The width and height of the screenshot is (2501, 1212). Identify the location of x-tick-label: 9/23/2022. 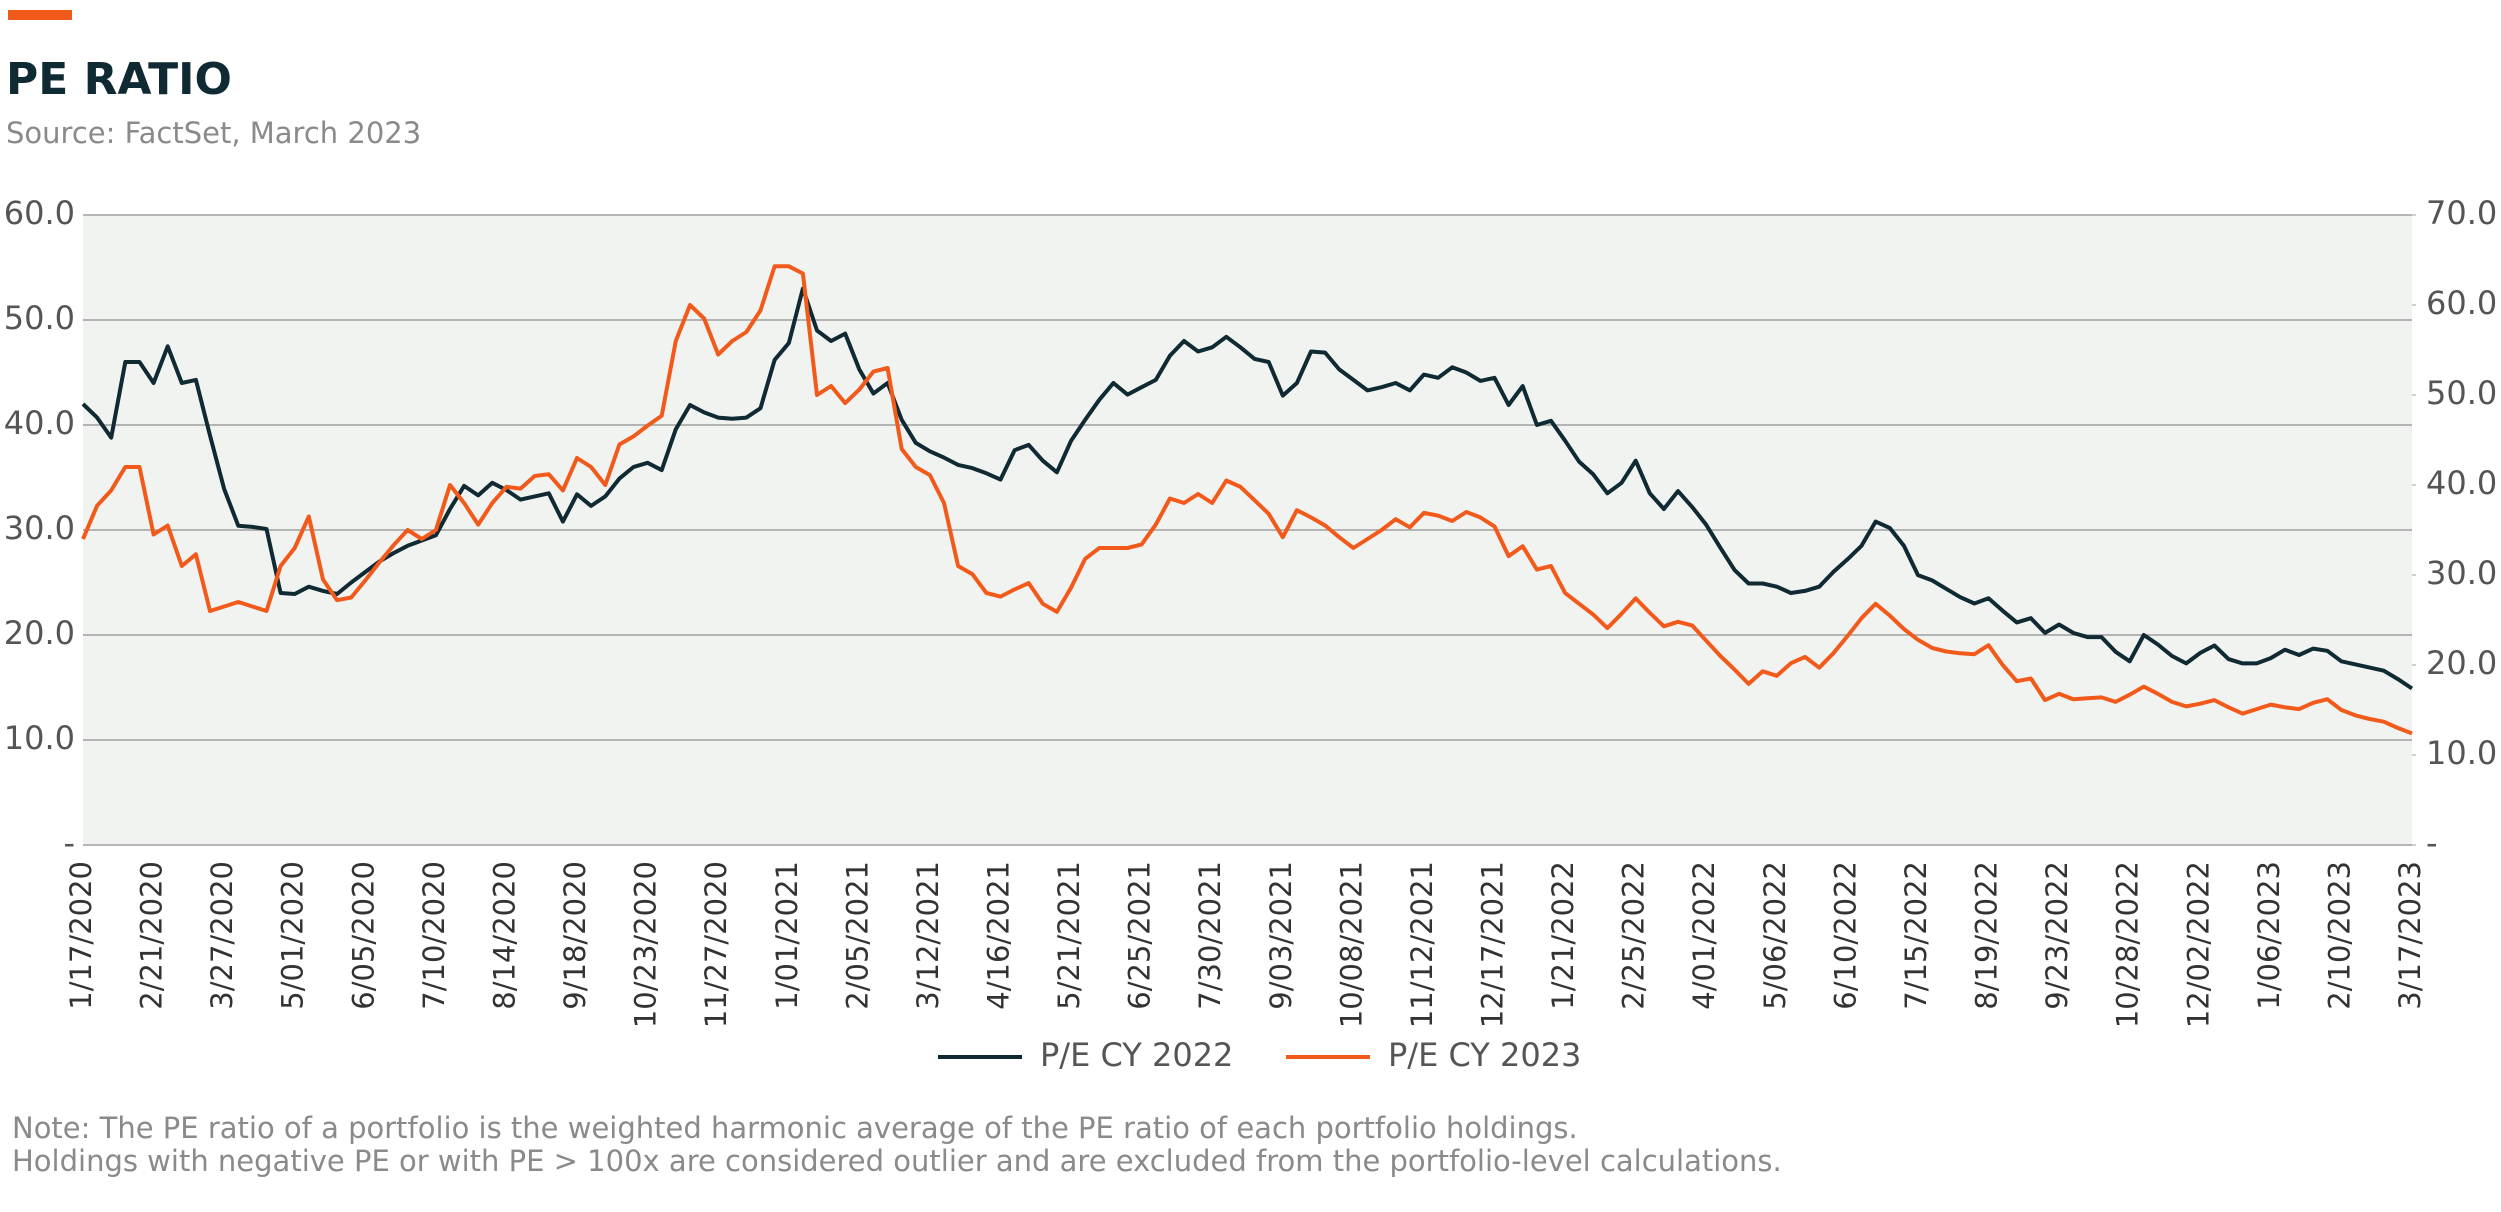
(2057, 935).